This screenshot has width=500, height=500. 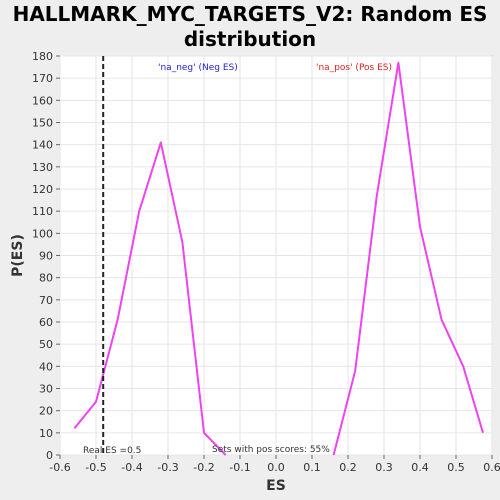 What do you see at coordinates (203, 467) in the screenshot?
I see `x-tick-label: -0.2` at bounding box center [203, 467].